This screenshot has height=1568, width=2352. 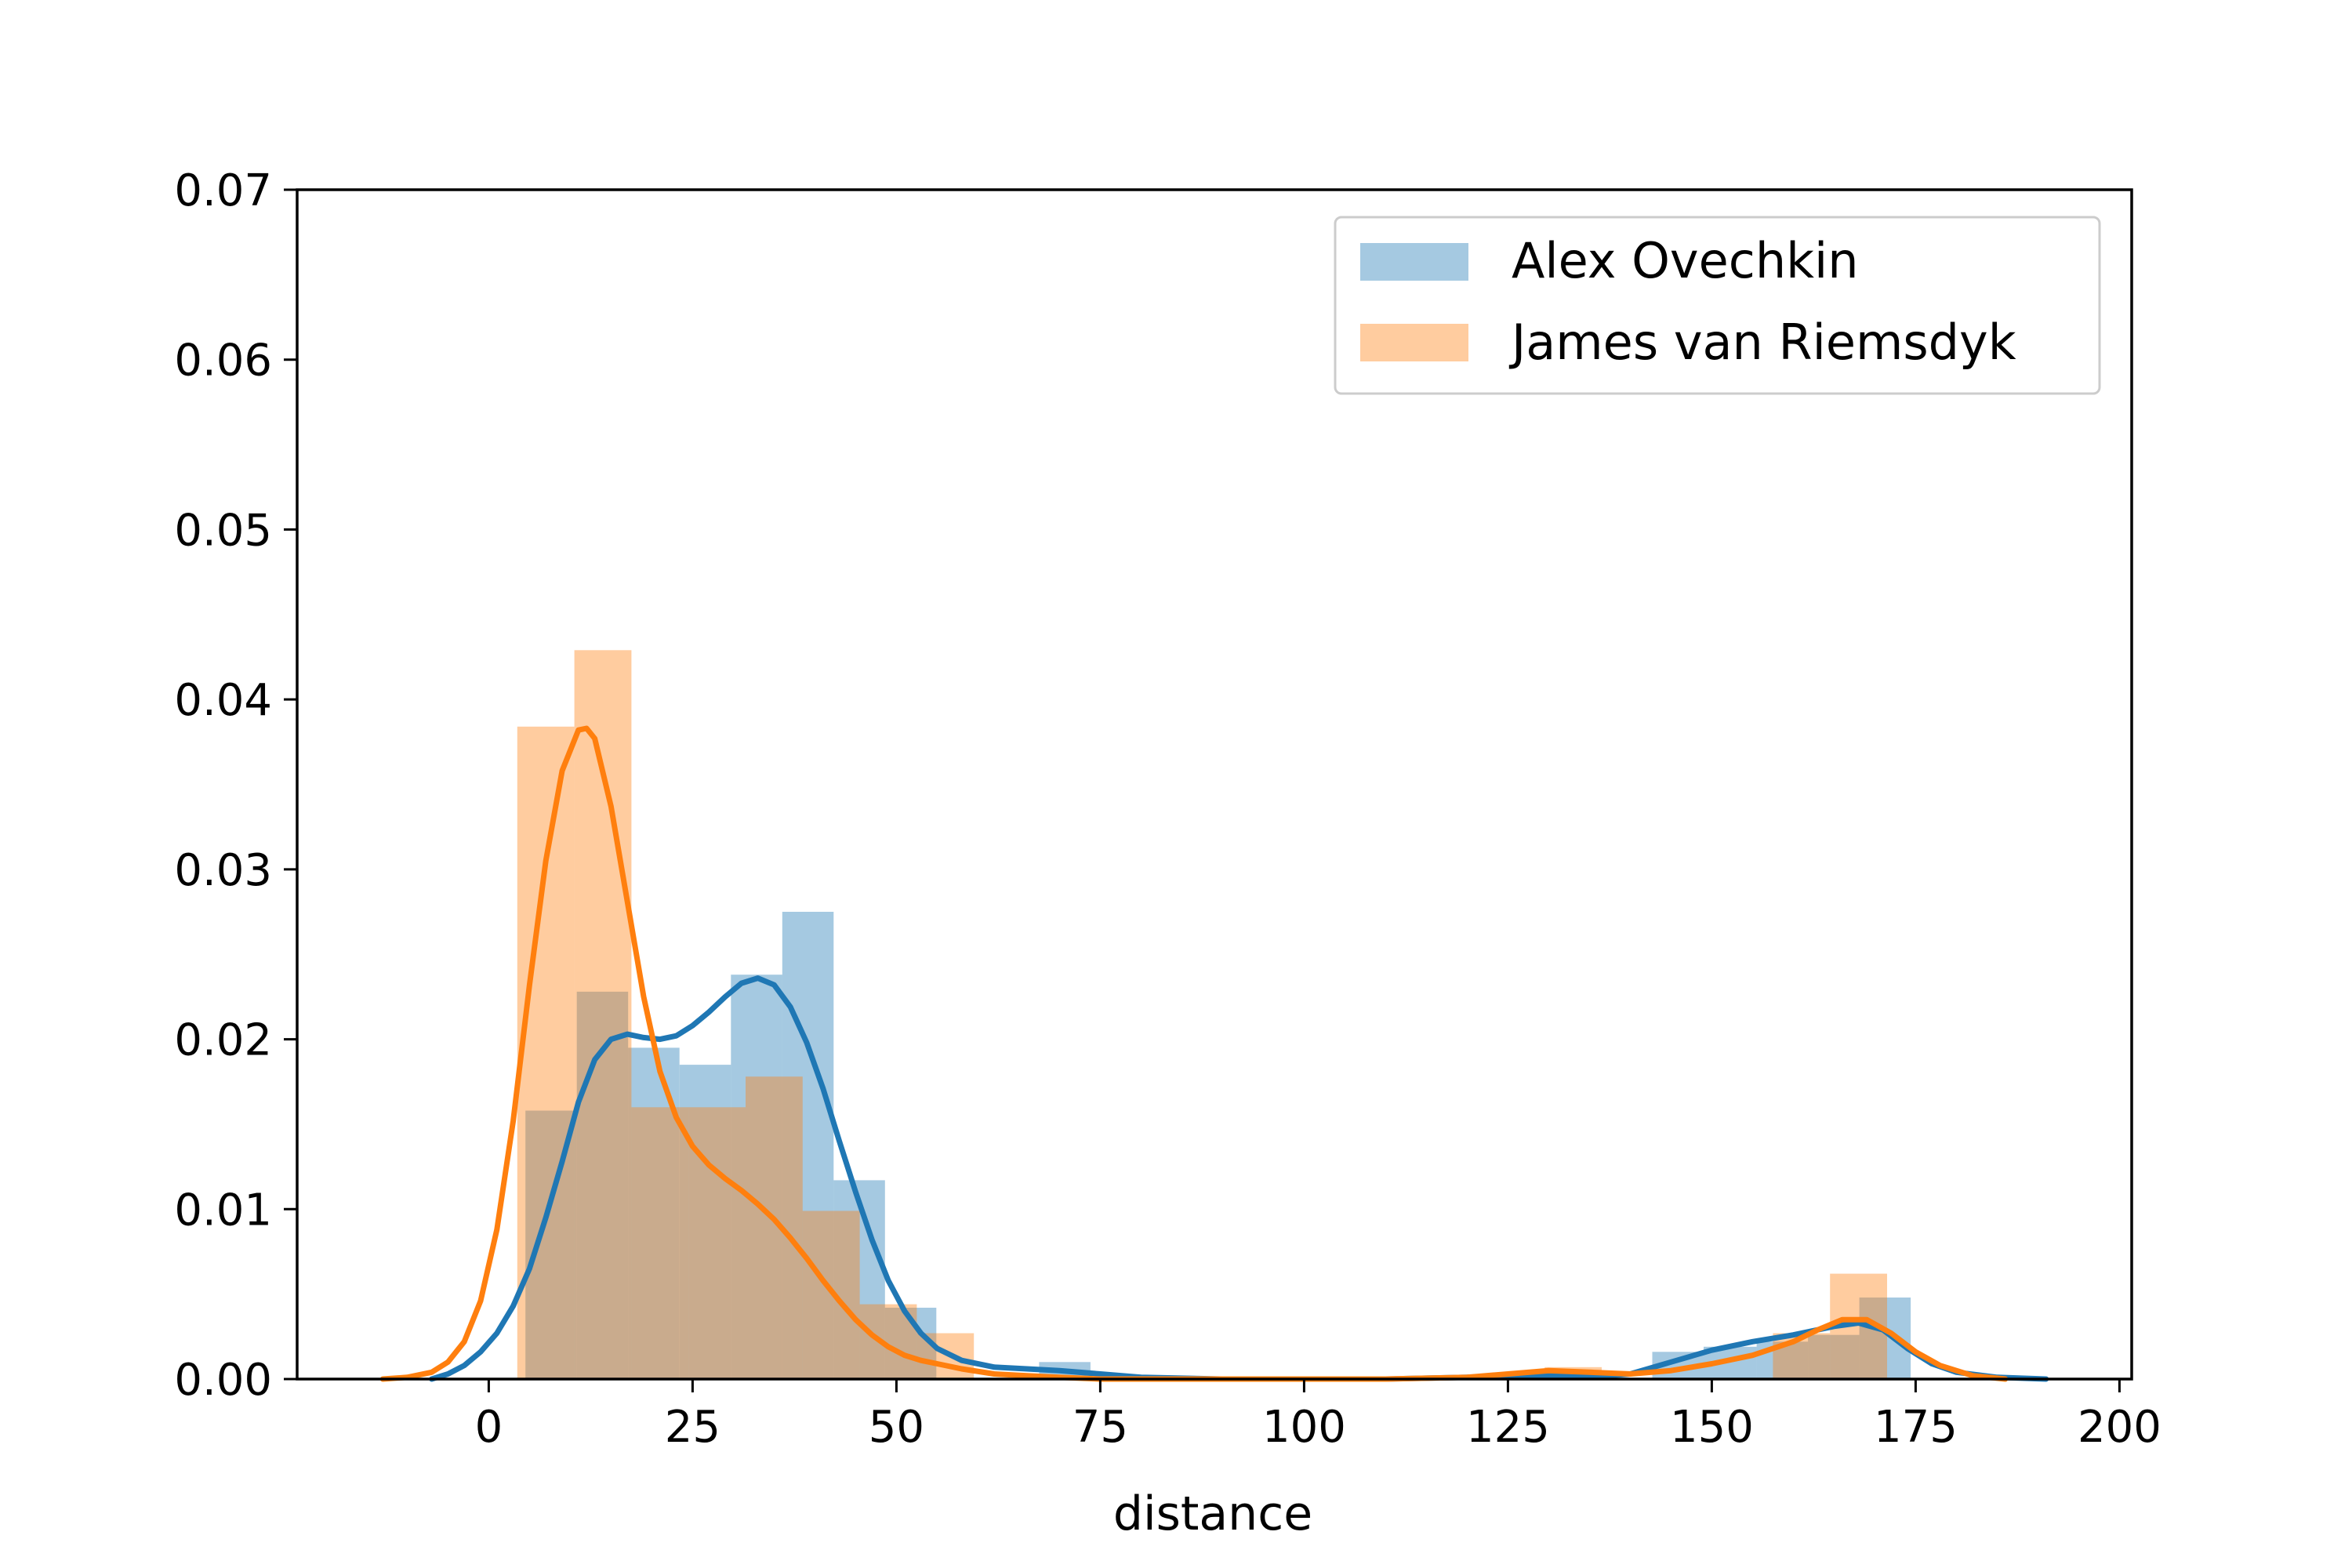 What do you see at coordinates (1712, 1427) in the screenshot?
I see `x-tick-label: 150` at bounding box center [1712, 1427].